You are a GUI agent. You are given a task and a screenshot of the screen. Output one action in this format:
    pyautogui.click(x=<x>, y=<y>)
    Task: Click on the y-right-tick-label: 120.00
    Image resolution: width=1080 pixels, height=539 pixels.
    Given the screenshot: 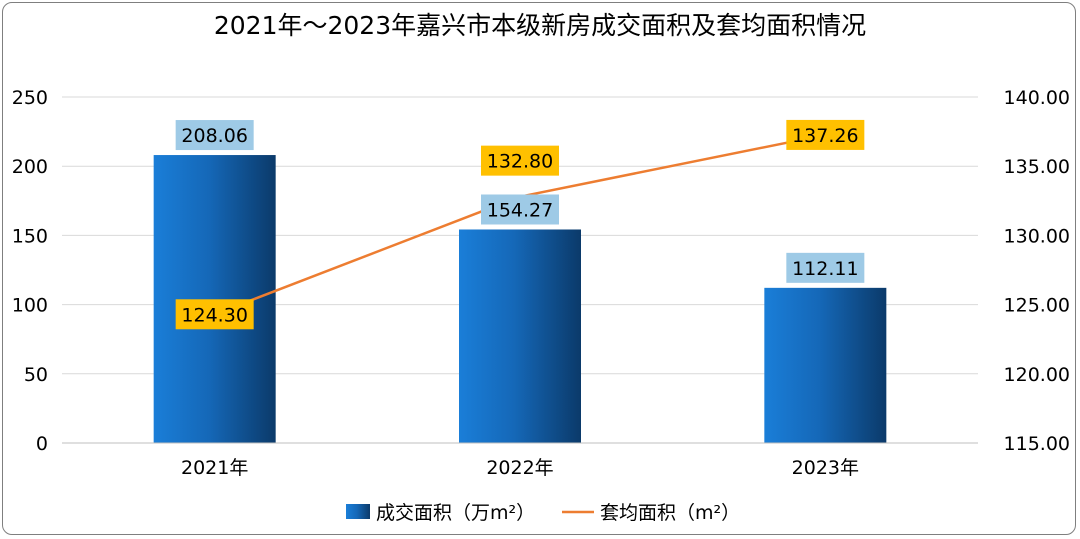 What is the action you would take?
    pyautogui.click(x=1037, y=375)
    